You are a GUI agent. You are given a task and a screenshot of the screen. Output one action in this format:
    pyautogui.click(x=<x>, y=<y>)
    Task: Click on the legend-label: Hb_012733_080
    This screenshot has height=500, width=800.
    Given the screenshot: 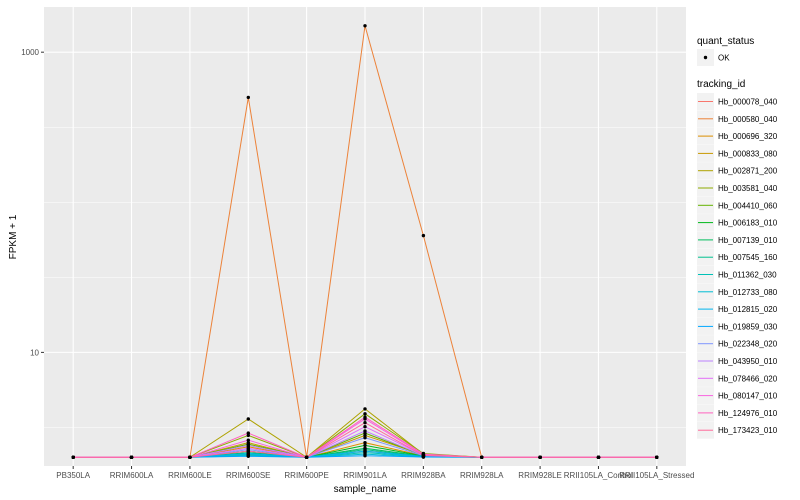 What is the action you would take?
    pyautogui.click(x=748, y=292)
    